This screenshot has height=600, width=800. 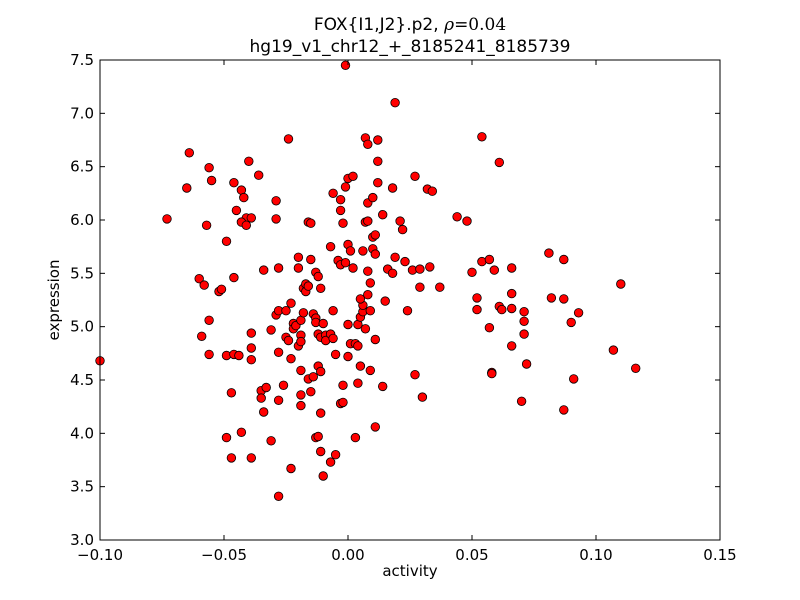 What do you see at coordinates (54, 300) in the screenshot?
I see `y-axis-label: expression` at bounding box center [54, 300].